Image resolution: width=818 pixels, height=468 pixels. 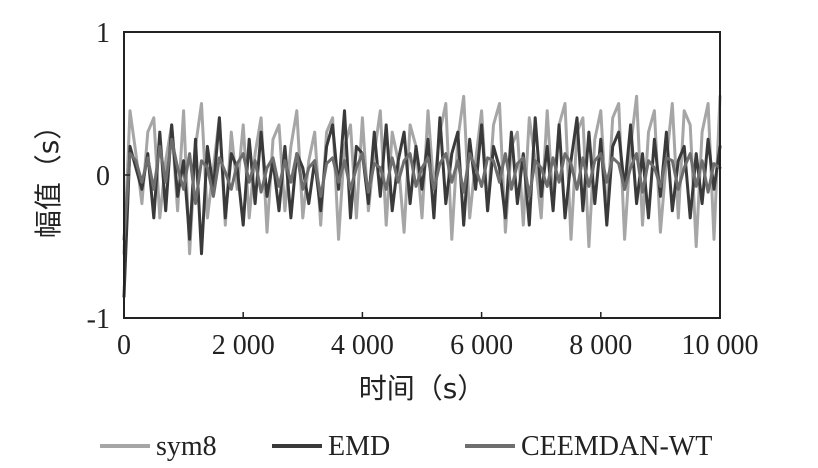 I want to click on legend: sym8 EMD CEEMDAN-WT, so click(x=406, y=446).